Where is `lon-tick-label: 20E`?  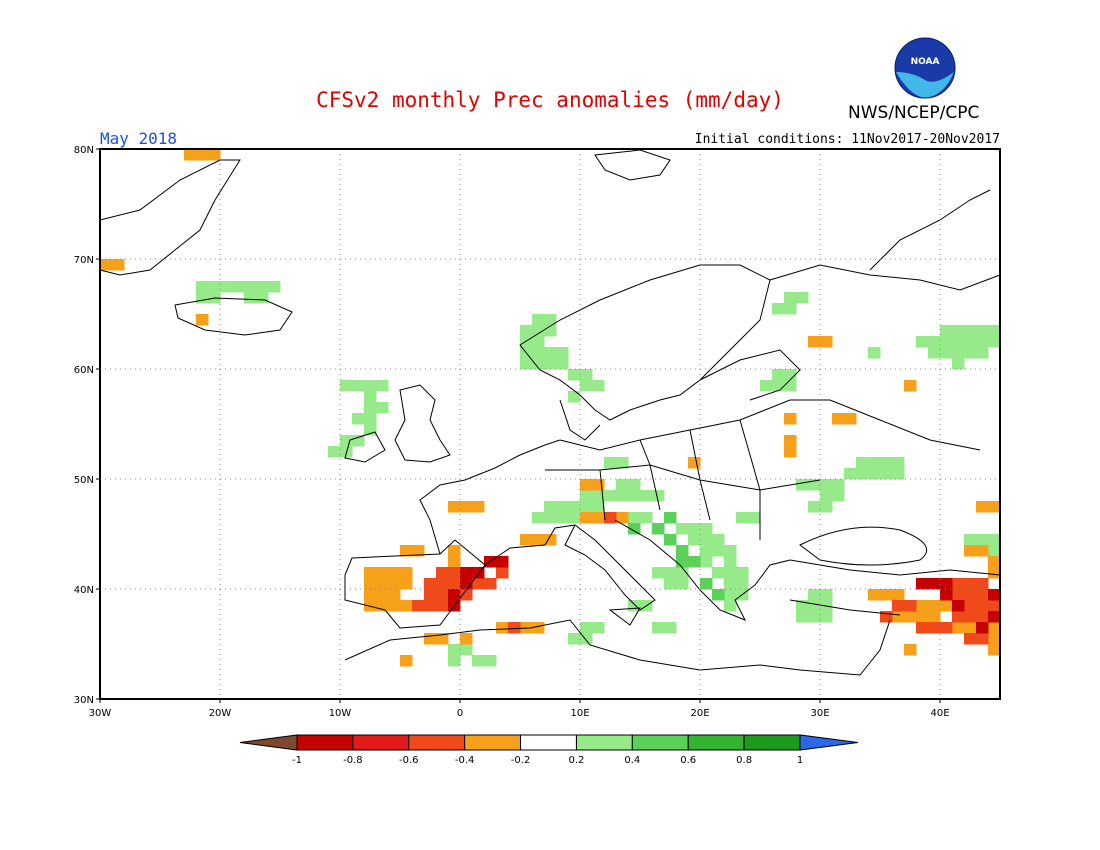
lon-tick-label: 20E is located at coordinates (699, 713).